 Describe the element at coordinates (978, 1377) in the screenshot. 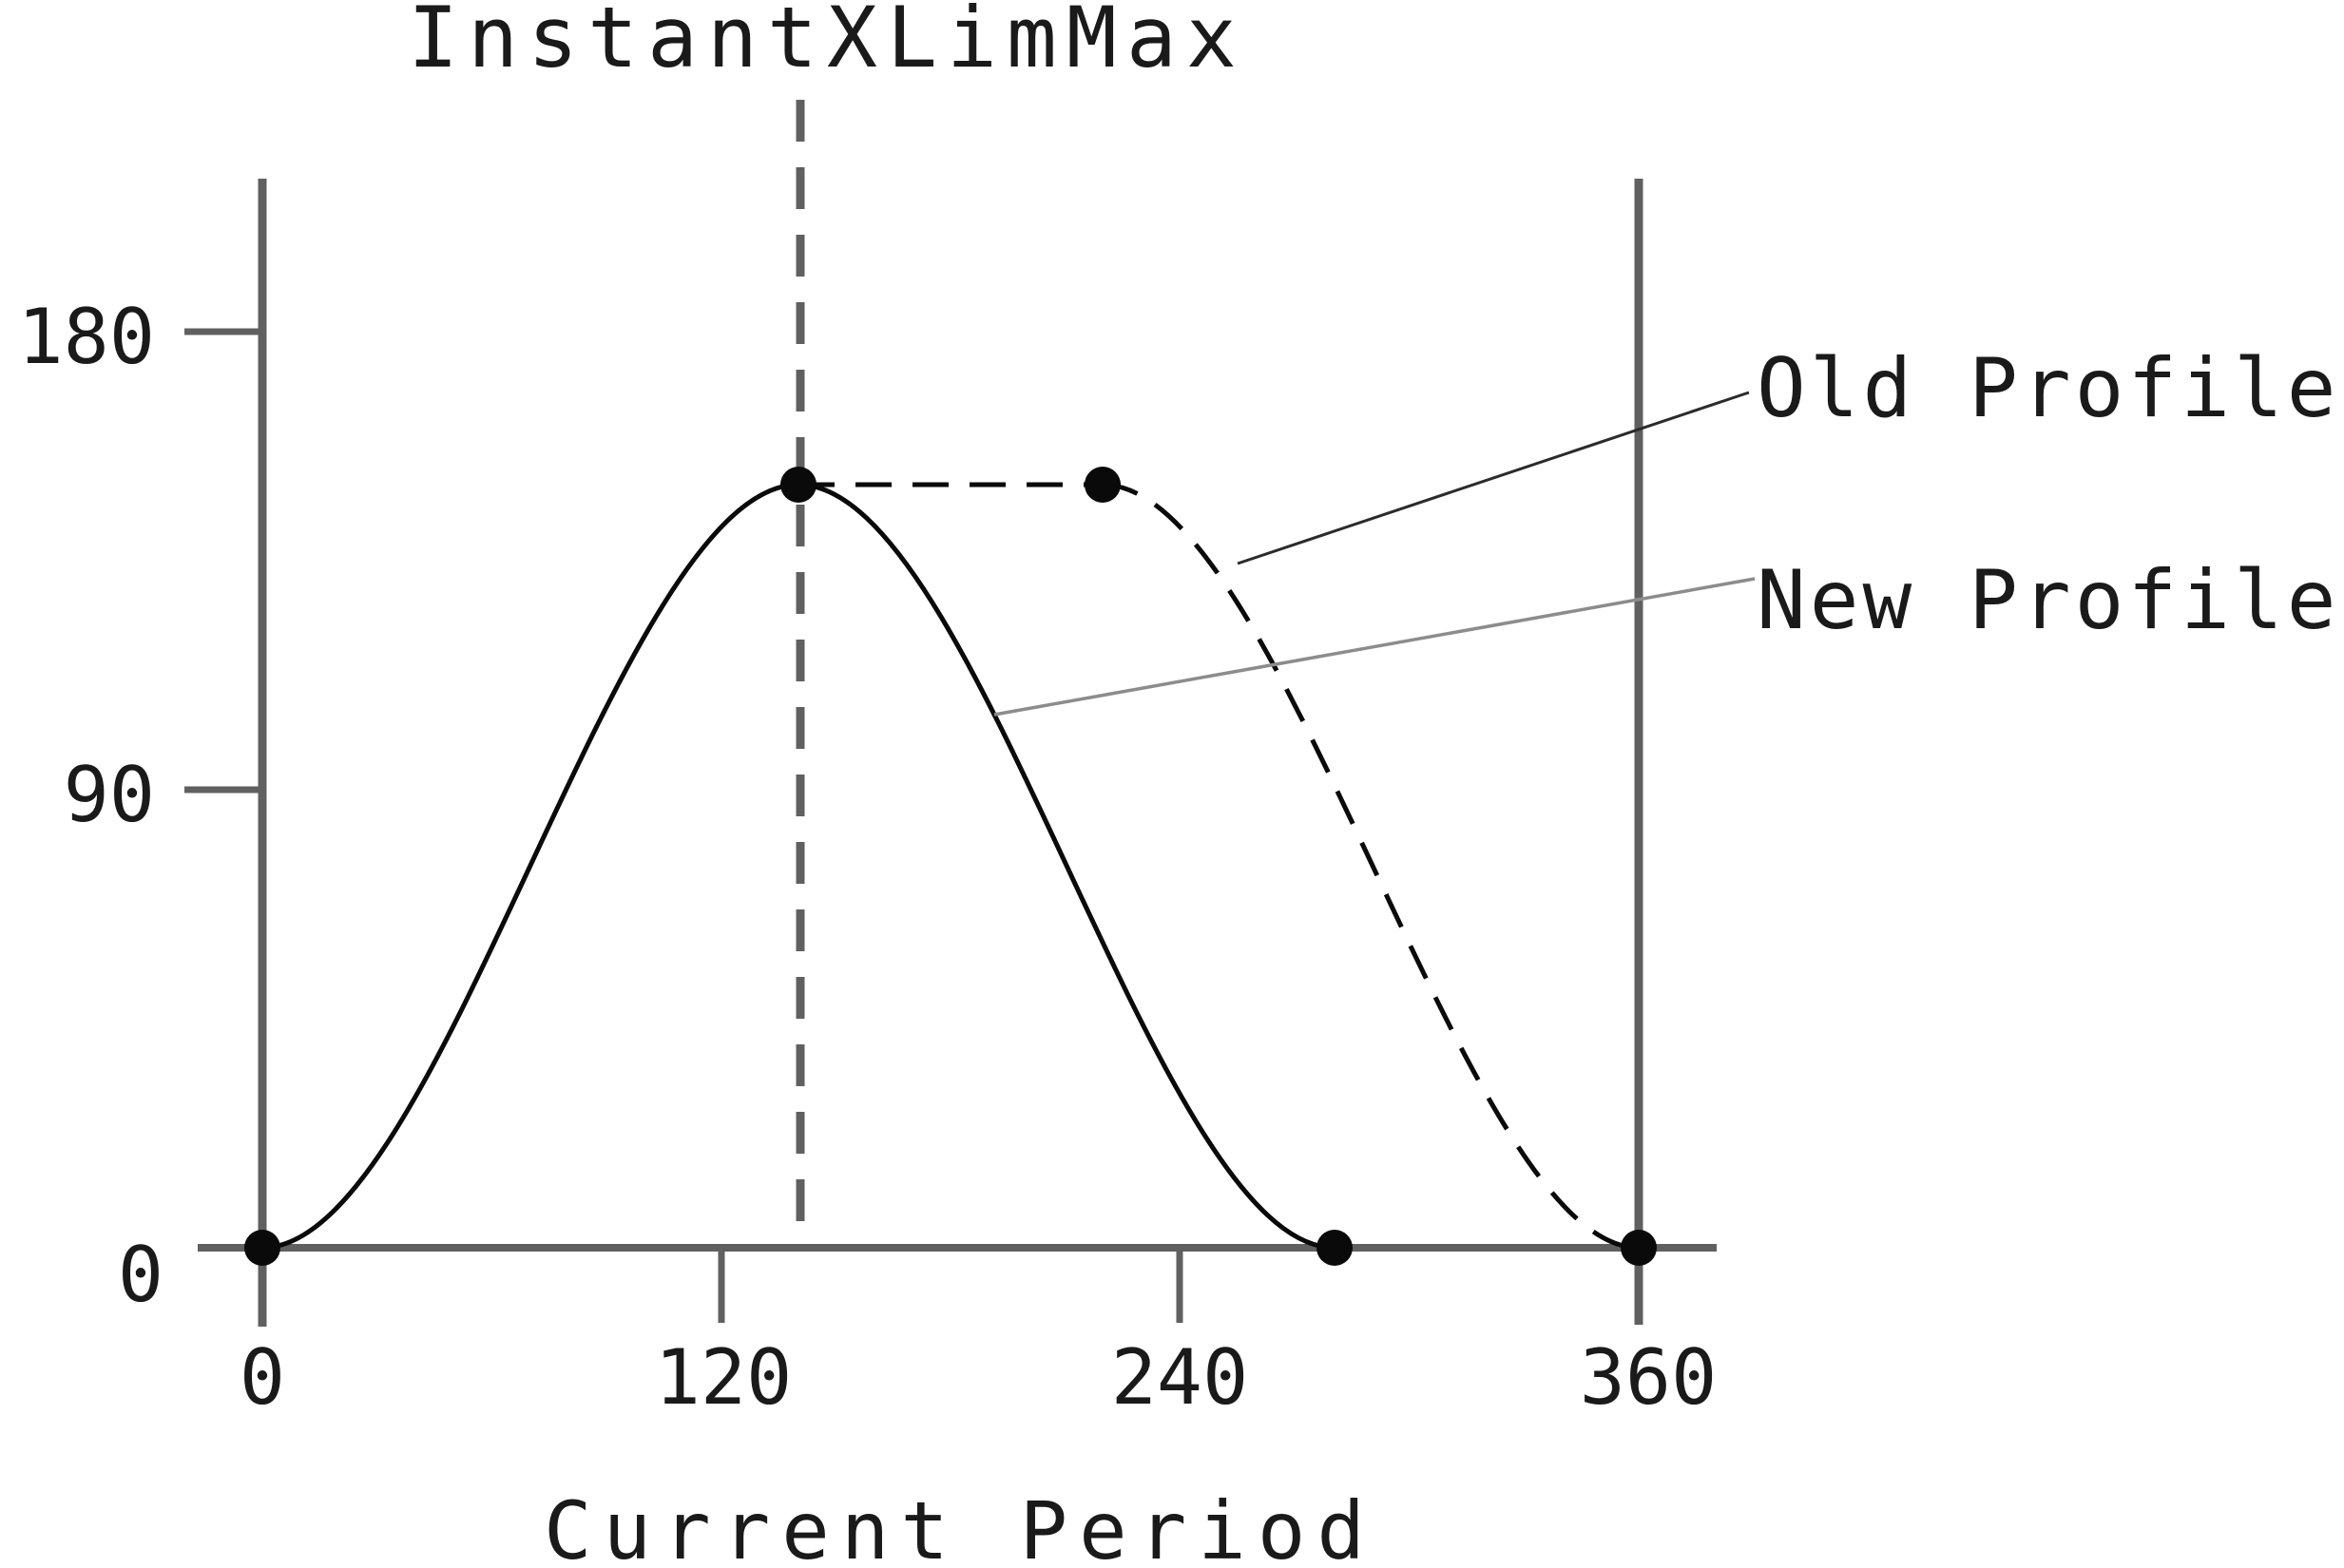

I see `x-axis-labels: 0 120 240 360` at that location.